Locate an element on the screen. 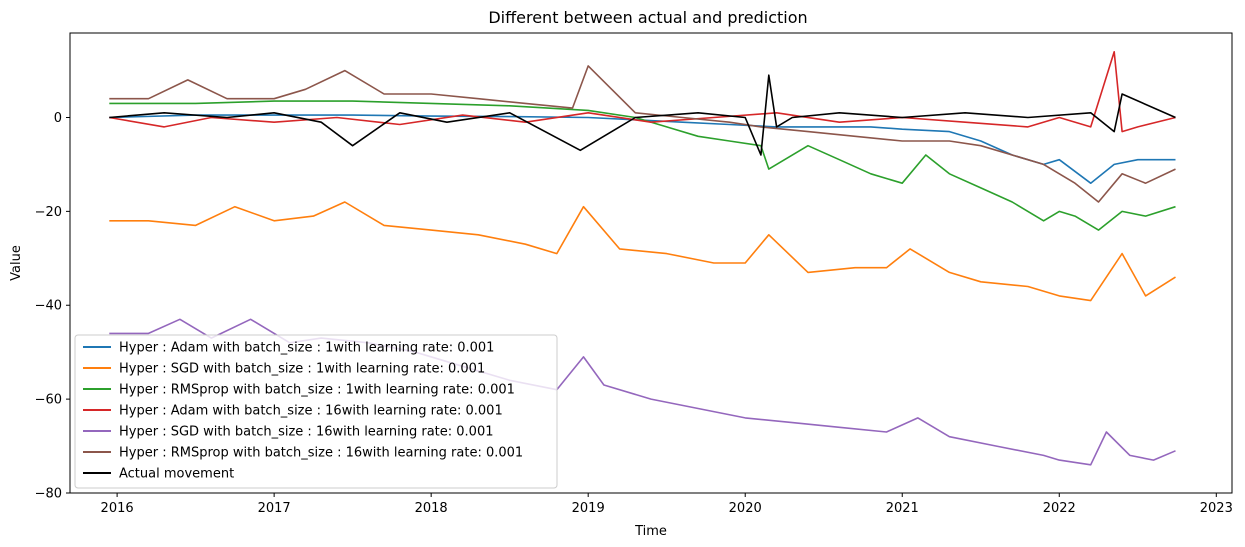 This screenshot has width=1245, height=547. legend-label: Actual movement is located at coordinates (176, 474).